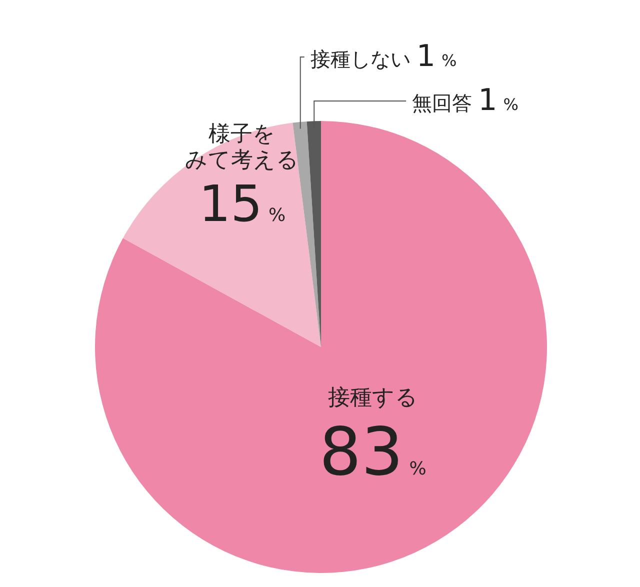 The height and width of the screenshot is (587, 640). I want to click on slice-label: 接種する, so click(373, 398).